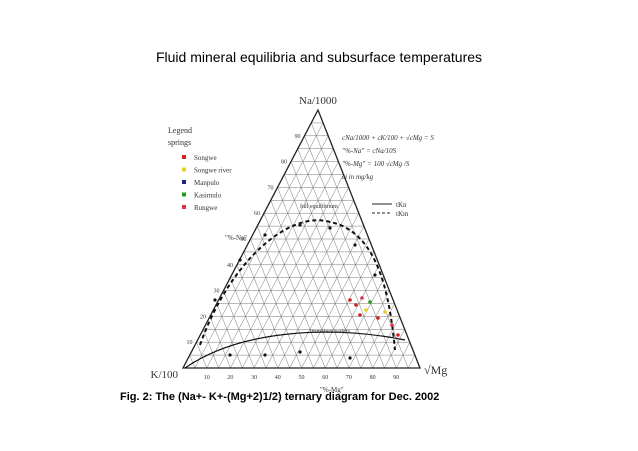  I want to click on legend-label: Kasimulo, so click(208, 196).